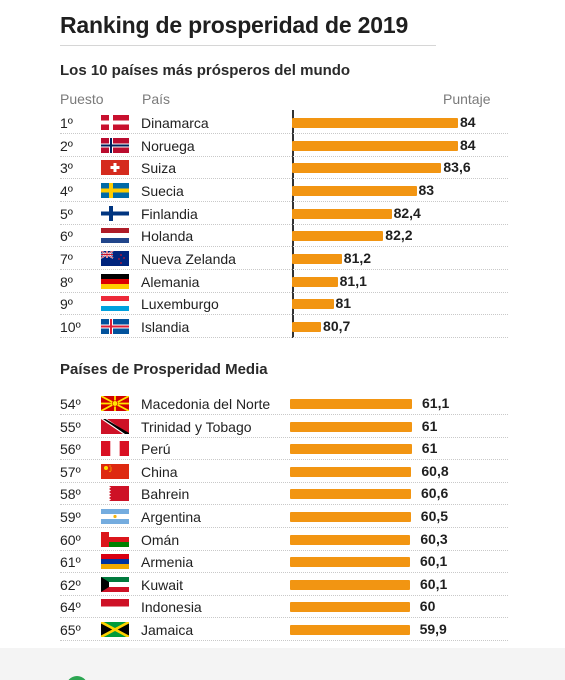  What do you see at coordinates (290, 191) in the screenshot?
I see `top10-row: 4º Suecia 83` at bounding box center [290, 191].